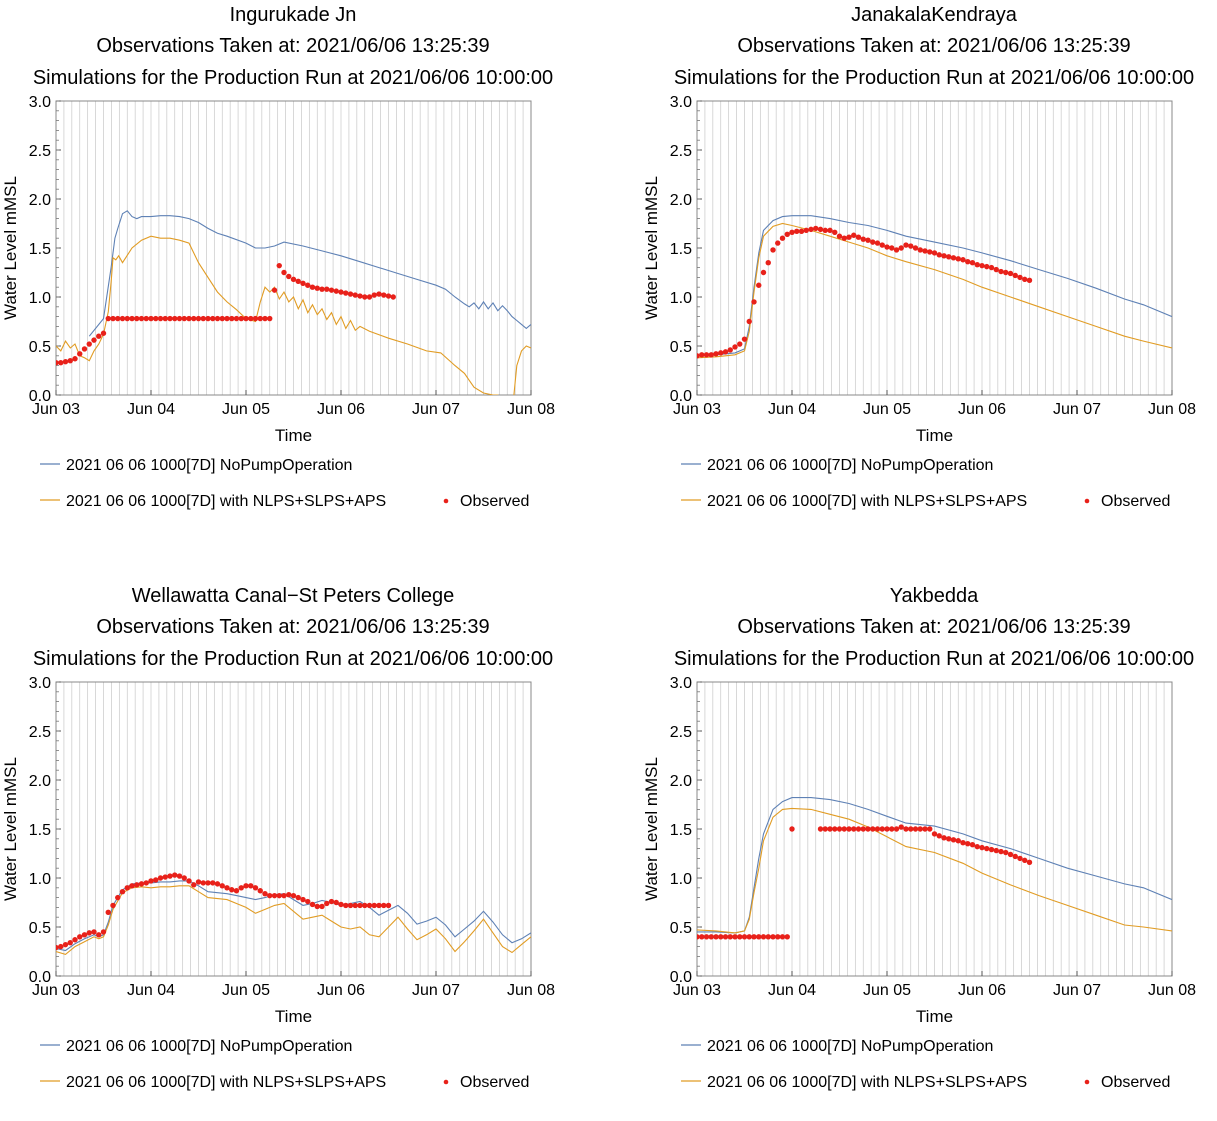  I want to click on x-tick-label: Jun 05, so click(246, 409).